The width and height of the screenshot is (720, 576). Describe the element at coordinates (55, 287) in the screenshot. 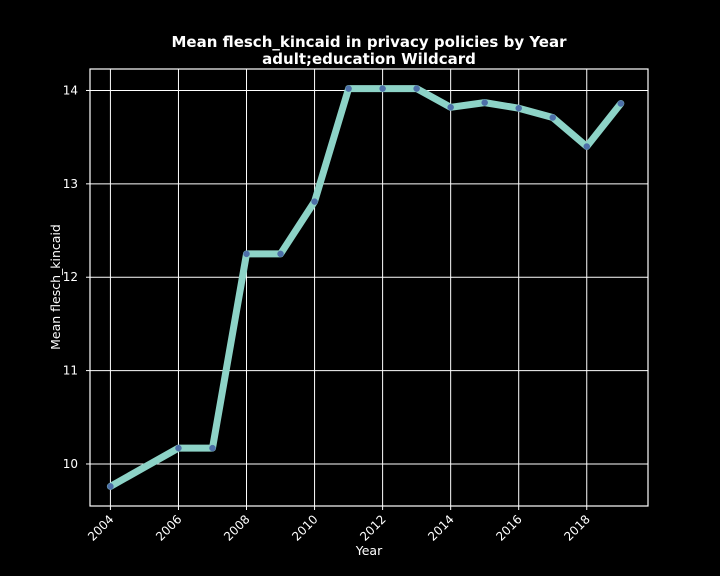

I see `y-axis-label: Mean flesch_kincaid` at that location.